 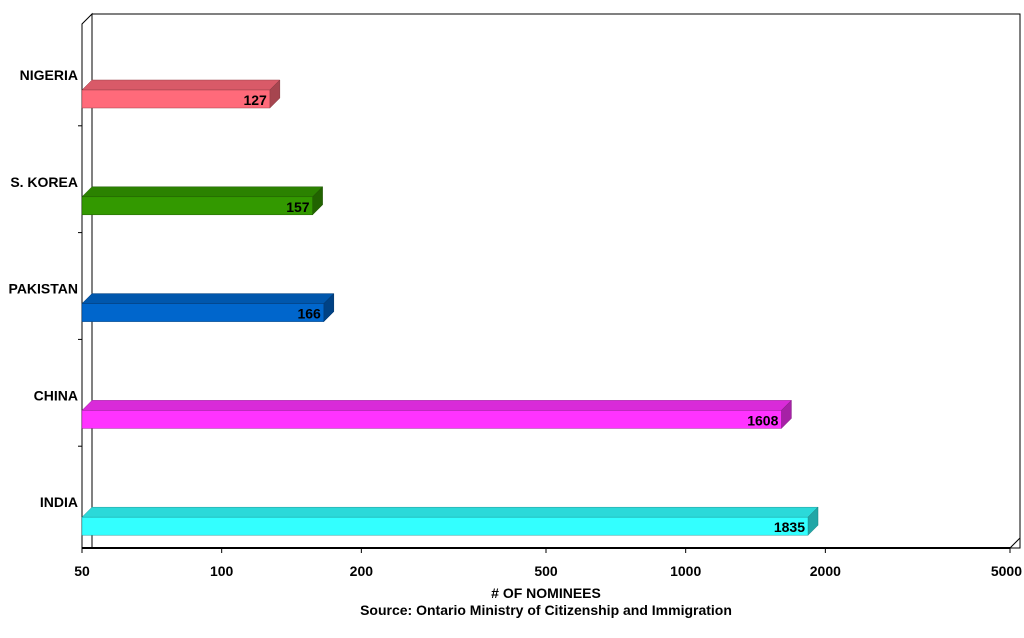 What do you see at coordinates (222, 571) in the screenshot?
I see `x-tick-label: 100` at bounding box center [222, 571].